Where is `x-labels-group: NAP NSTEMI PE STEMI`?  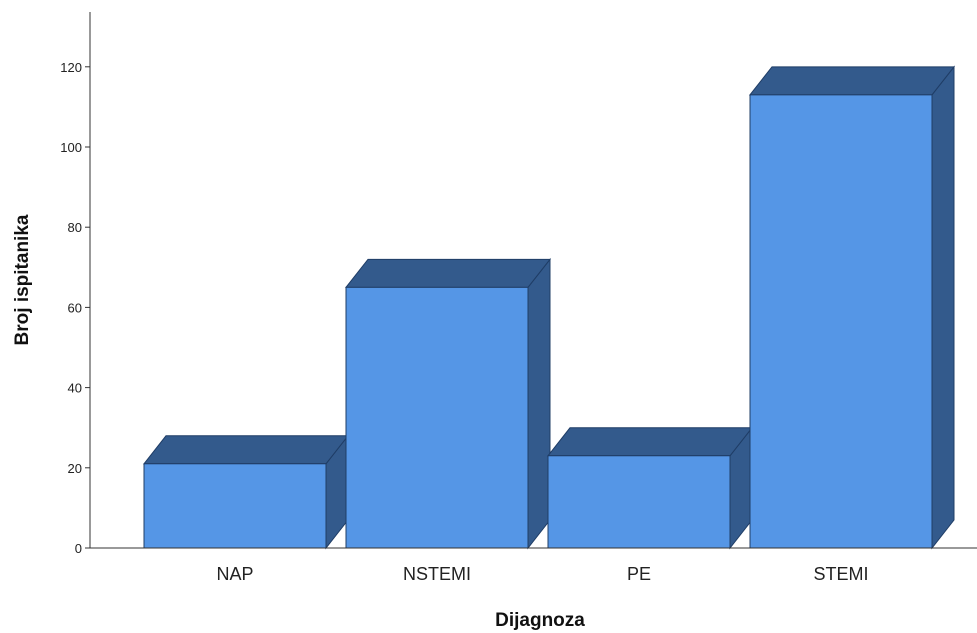 x-labels-group: NAP NSTEMI PE STEMI is located at coordinates (542, 574).